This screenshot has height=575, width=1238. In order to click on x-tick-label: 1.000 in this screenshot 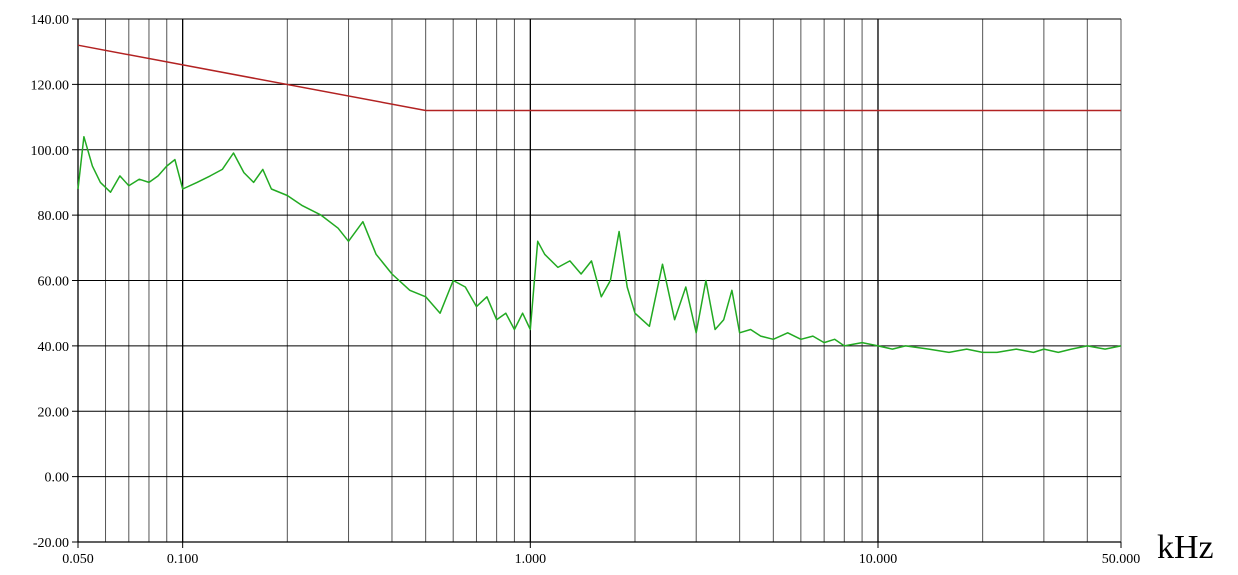, I will do `click(531, 559)`.